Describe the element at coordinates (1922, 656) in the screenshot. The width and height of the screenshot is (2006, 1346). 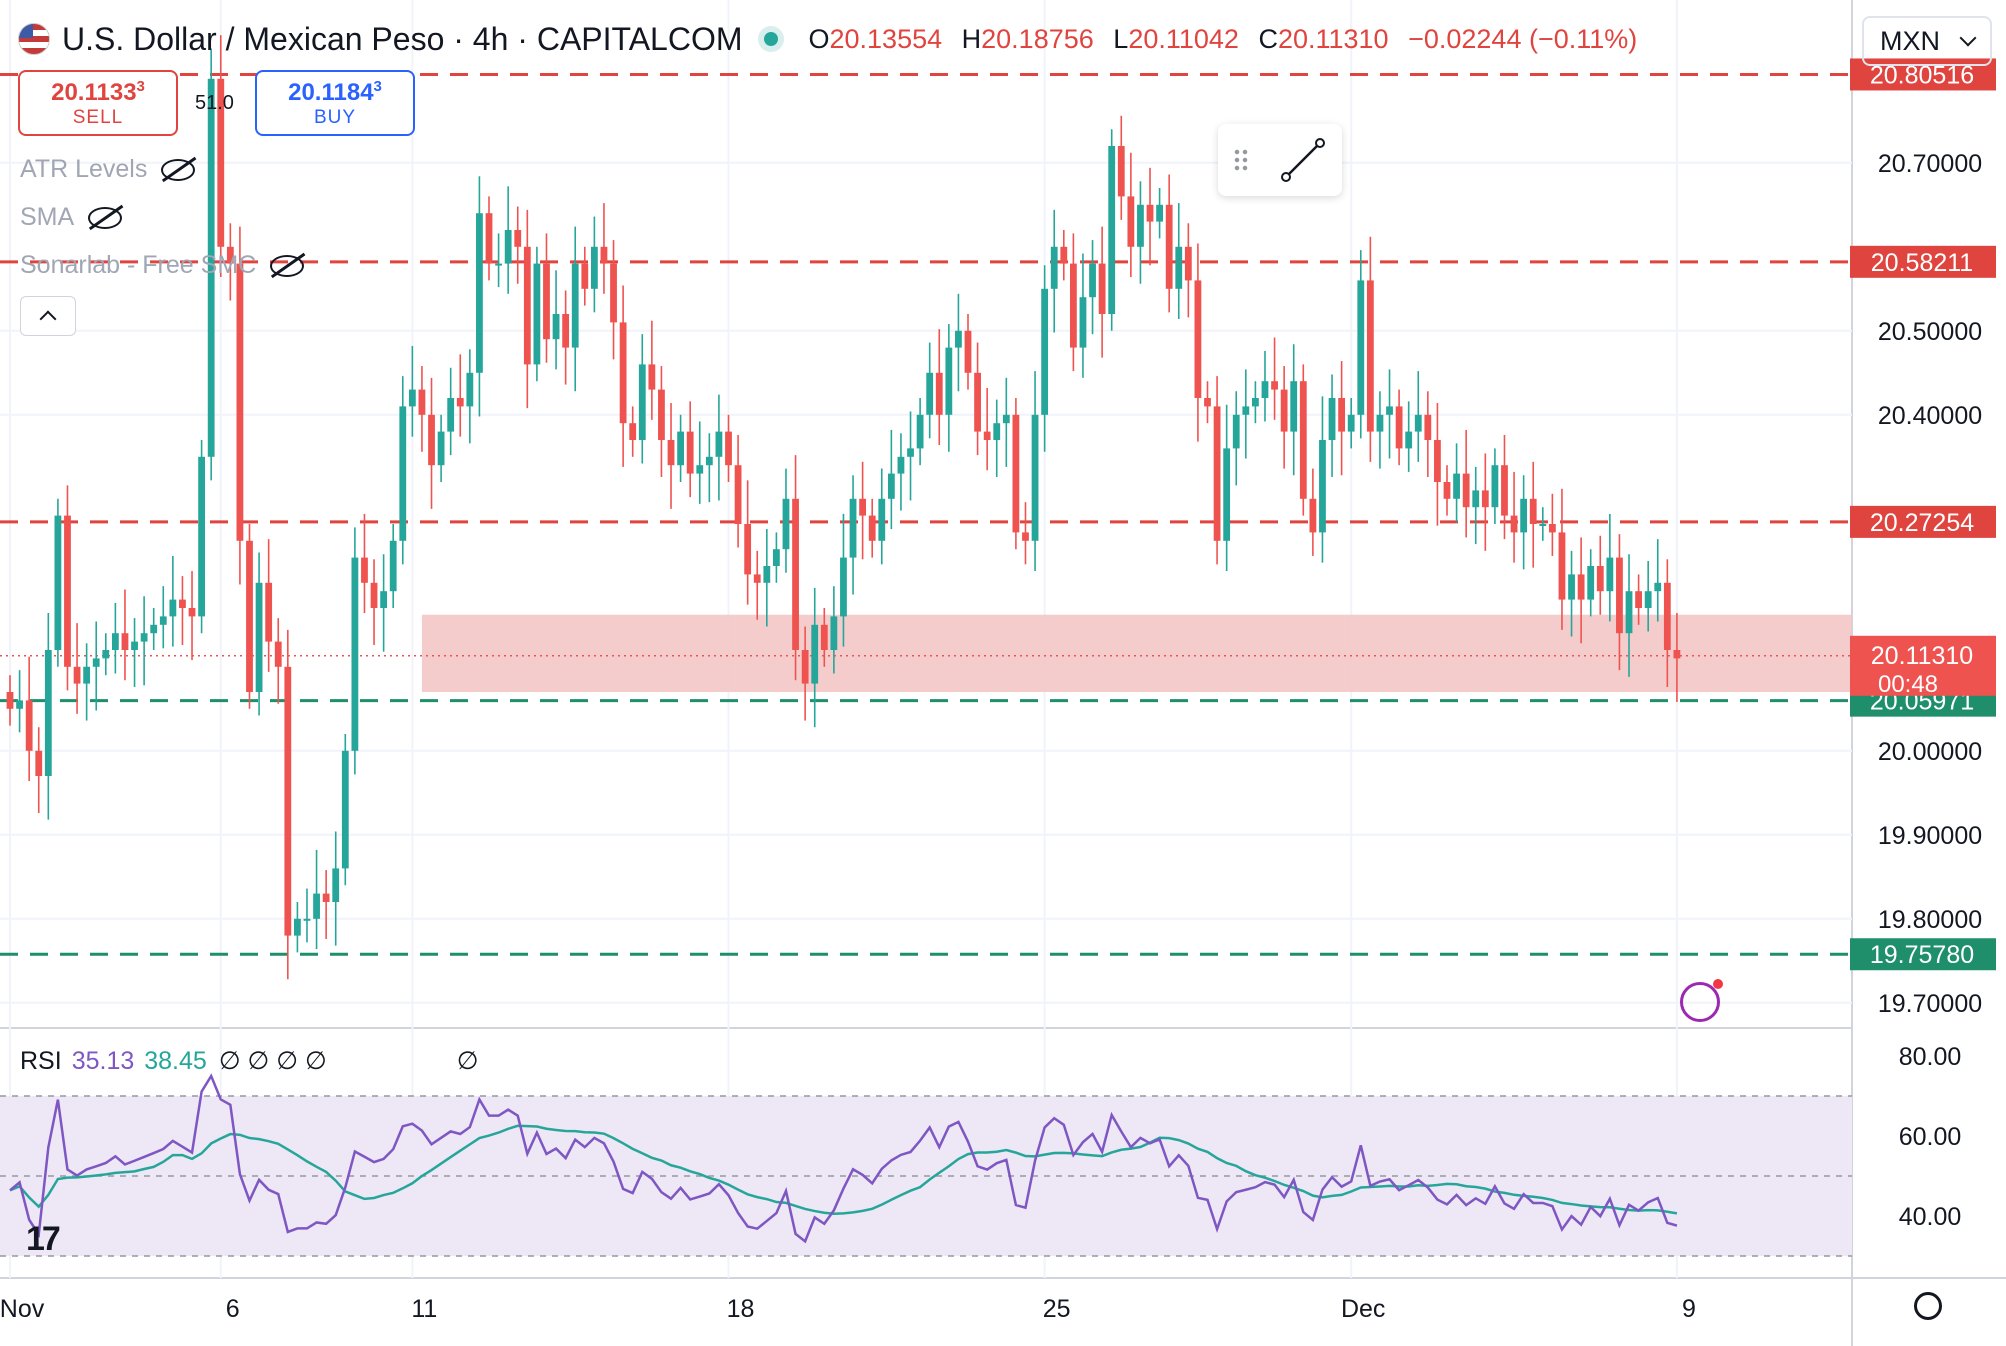
I see `last-price-label: 20.11310` at that location.